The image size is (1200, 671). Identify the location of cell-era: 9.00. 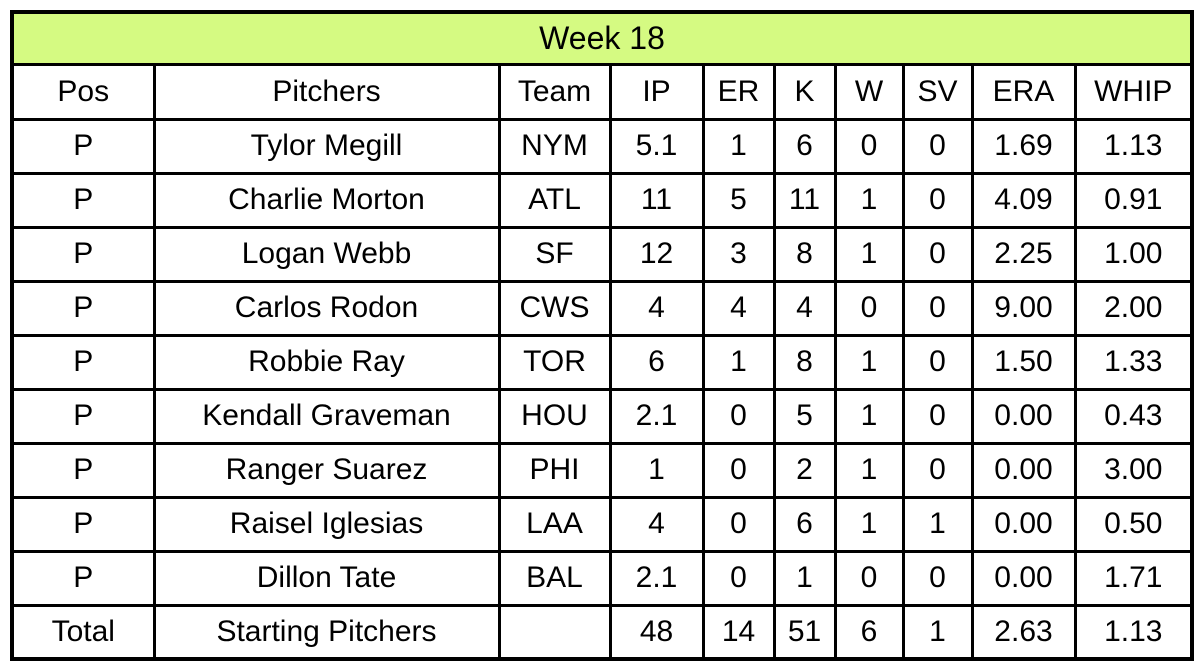
(1023, 308).